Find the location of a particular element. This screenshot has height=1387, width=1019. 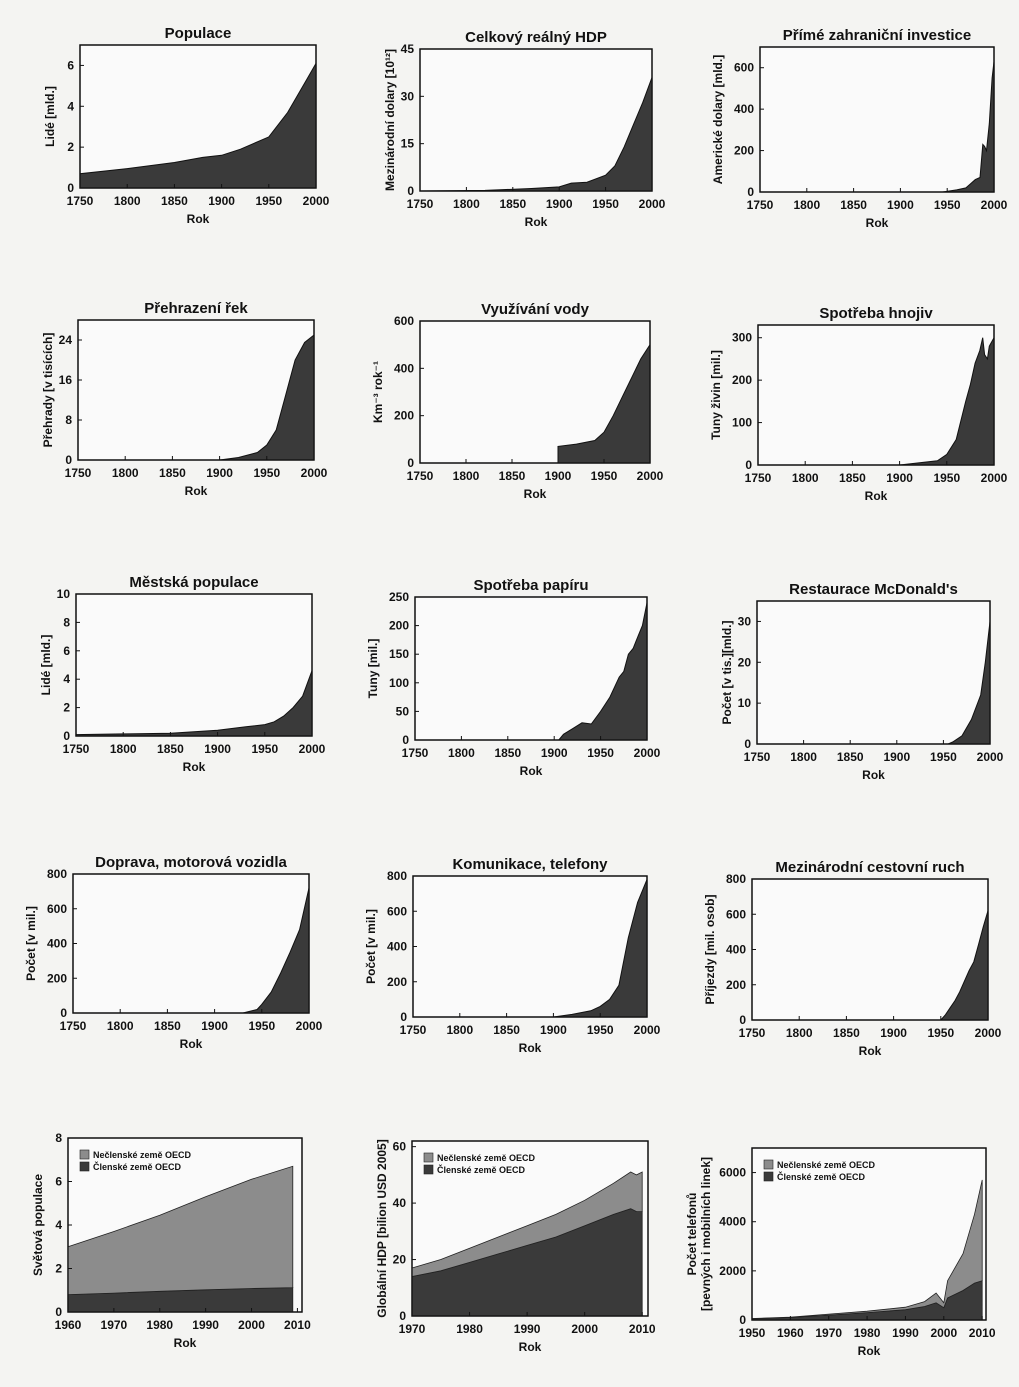

y-tick-label: 2 is located at coordinates (66, 708).